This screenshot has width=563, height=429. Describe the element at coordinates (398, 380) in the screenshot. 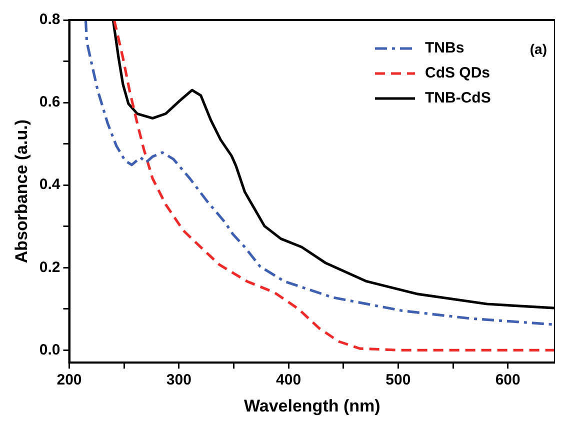

I see `x-tick-label: 500` at that location.